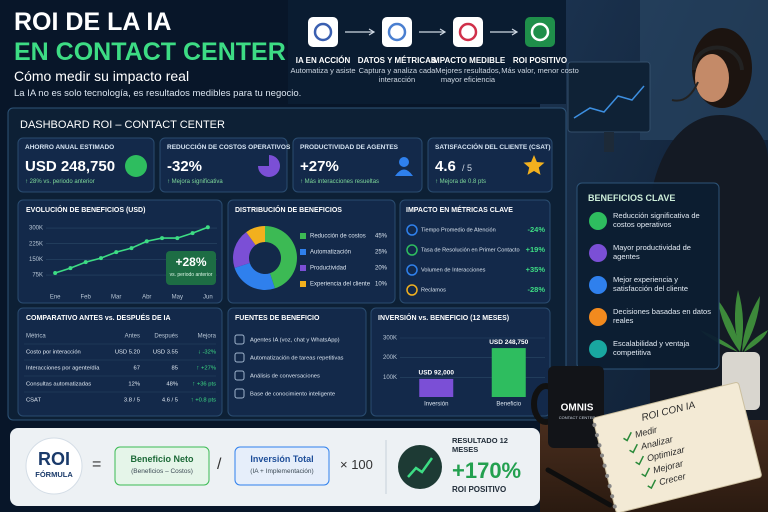 The width and height of the screenshot is (768, 512). I want to click on value-label: 25%, so click(381, 253).